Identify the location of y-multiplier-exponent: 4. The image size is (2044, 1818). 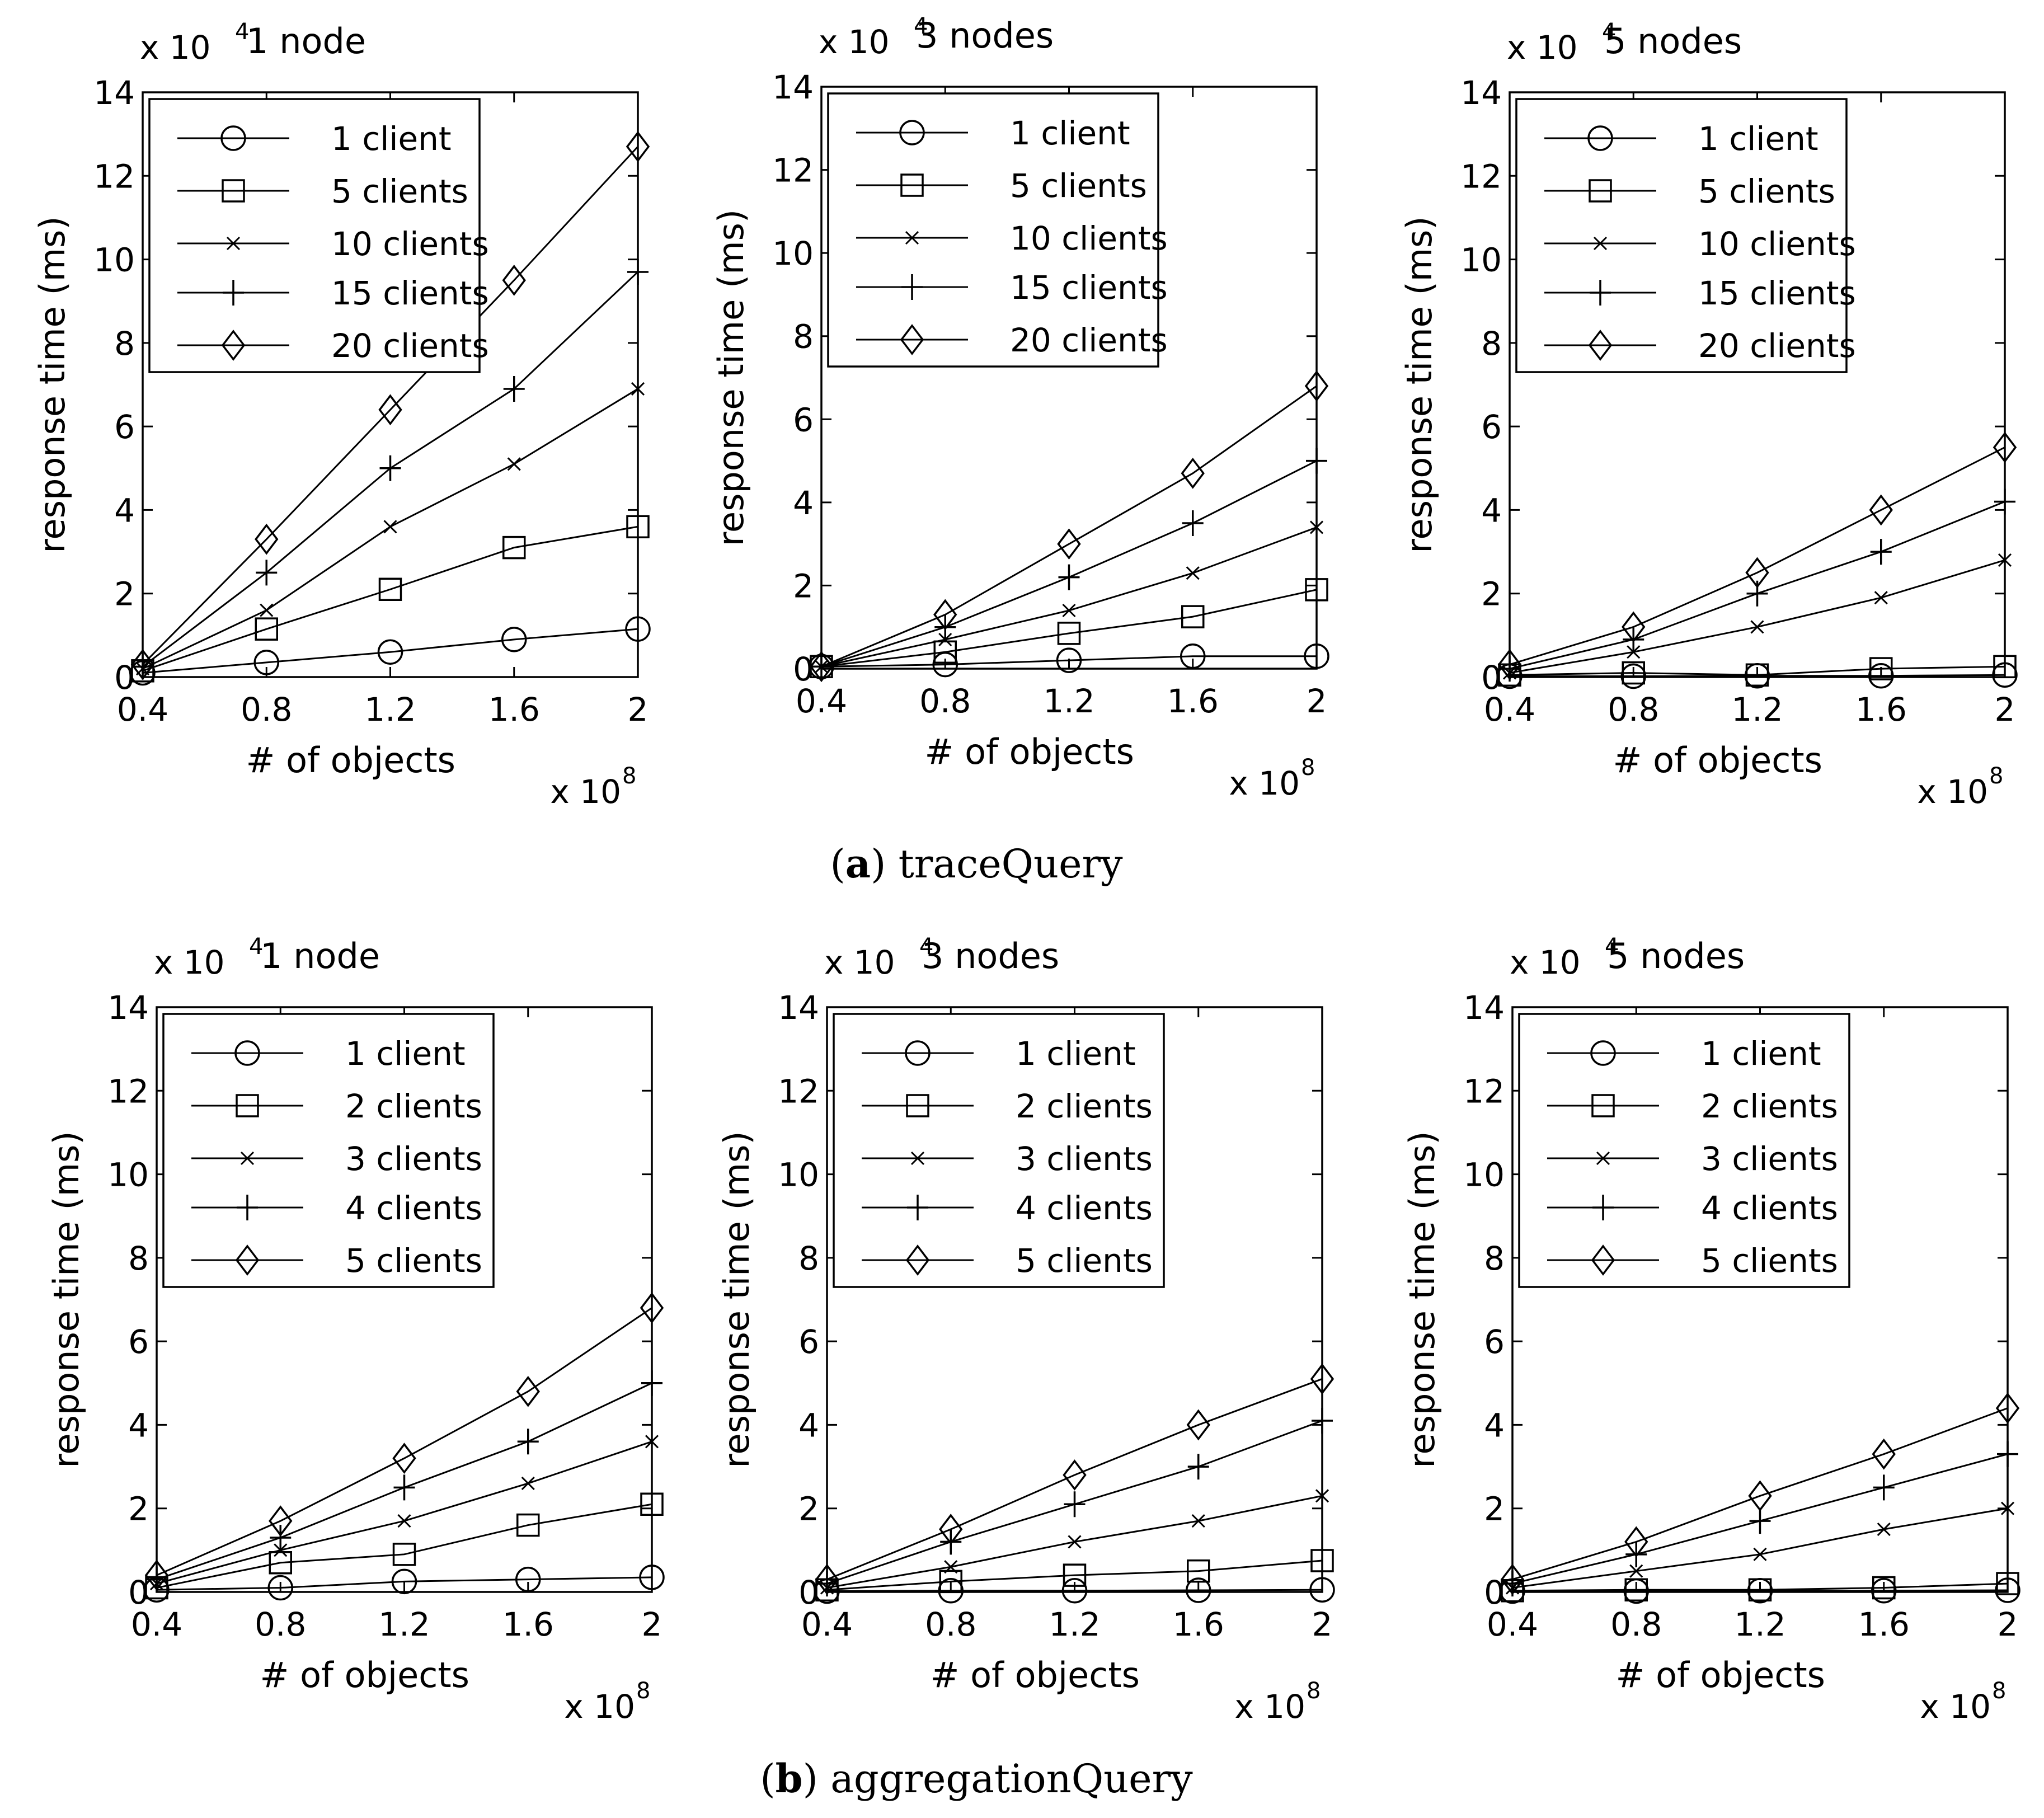
(926, 947).